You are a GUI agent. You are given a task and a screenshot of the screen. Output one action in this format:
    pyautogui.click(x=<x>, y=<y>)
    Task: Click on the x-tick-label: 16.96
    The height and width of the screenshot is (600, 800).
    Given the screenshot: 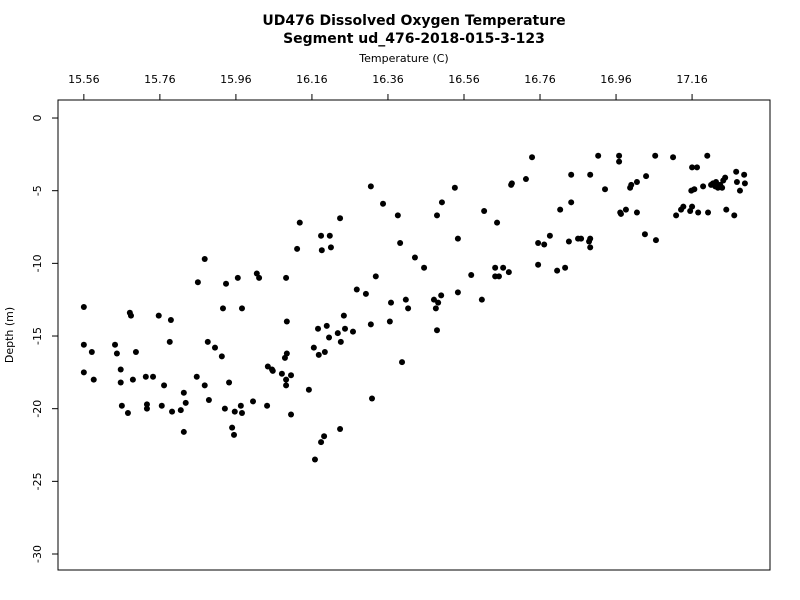 What is the action you would take?
    pyautogui.click(x=616, y=79)
    